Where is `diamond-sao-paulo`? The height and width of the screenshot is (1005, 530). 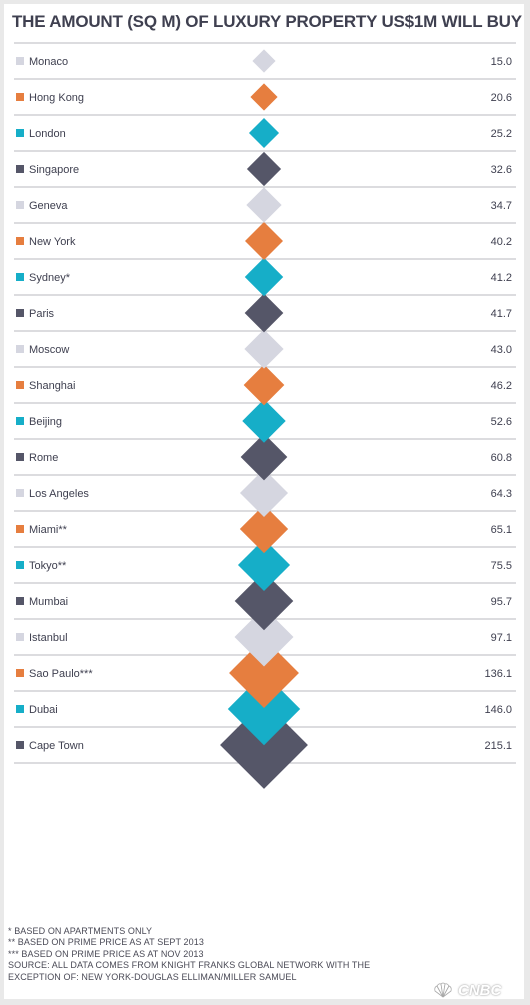
diamond-sao-paulo is located at coordinates (264, 673).